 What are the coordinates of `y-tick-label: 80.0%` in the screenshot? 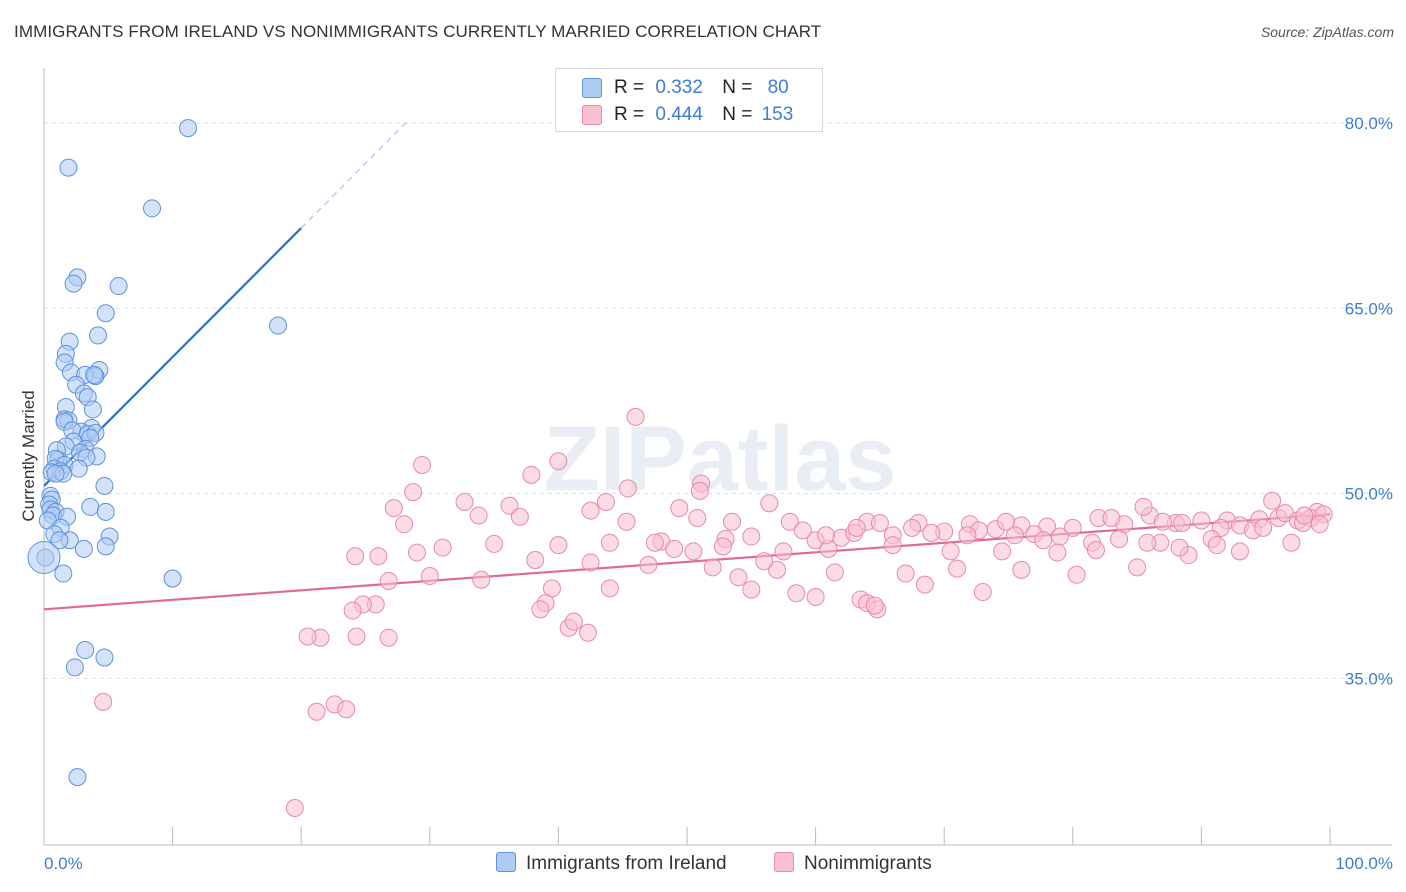 It's located at (1369, 123).